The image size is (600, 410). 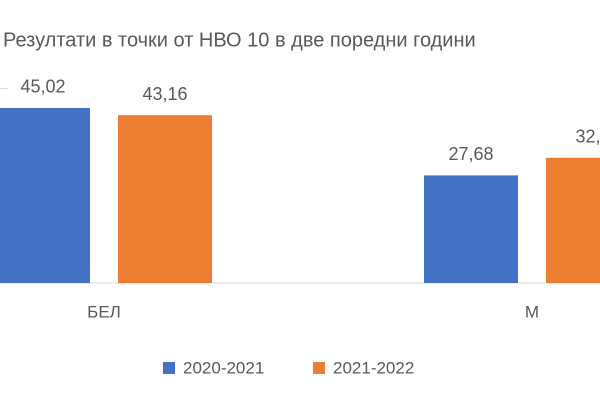 What do you see at coordinates (532, 311) in the screenshot?
I see `x-tick-label: М` at bounding box center [532, 311].